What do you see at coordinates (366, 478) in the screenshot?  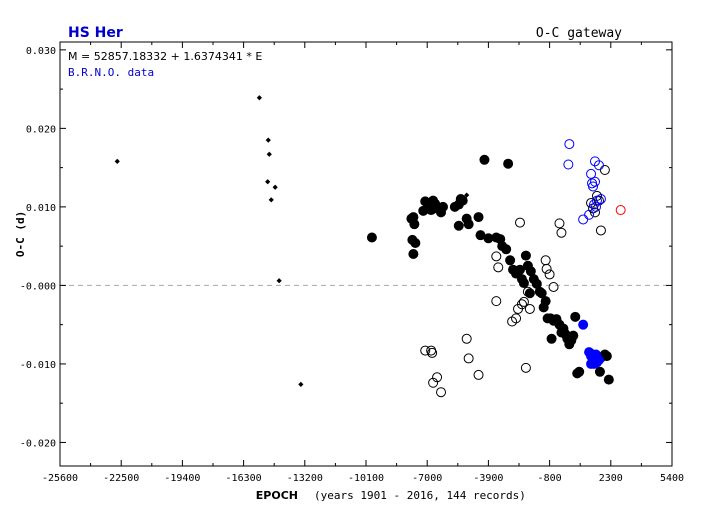 I see `x-tick-label: -10100` at bounding box center [366, 478].